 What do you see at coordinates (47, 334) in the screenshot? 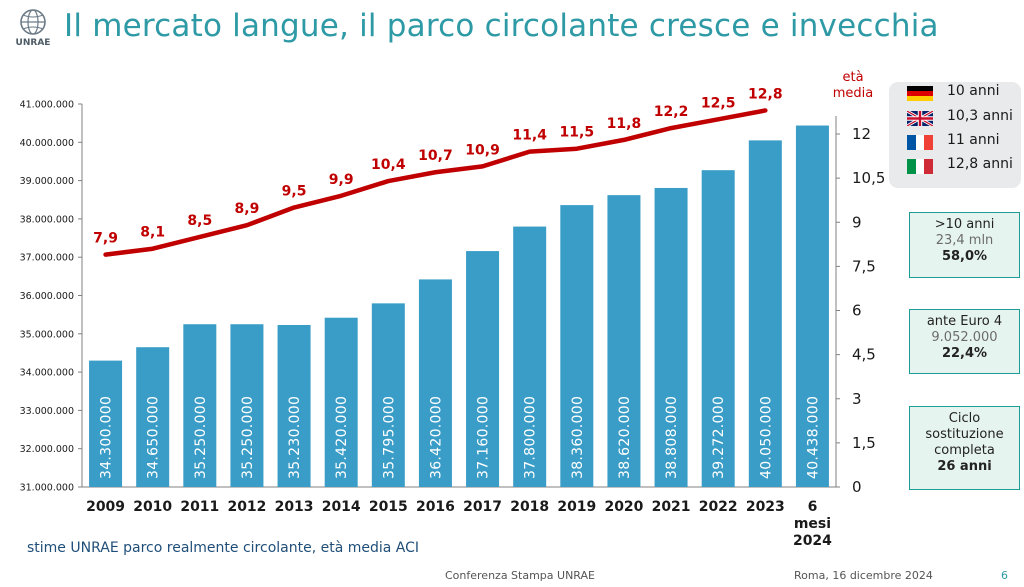
I see `left-tick-label: 35.000.000` at bounding box center [47, 334].